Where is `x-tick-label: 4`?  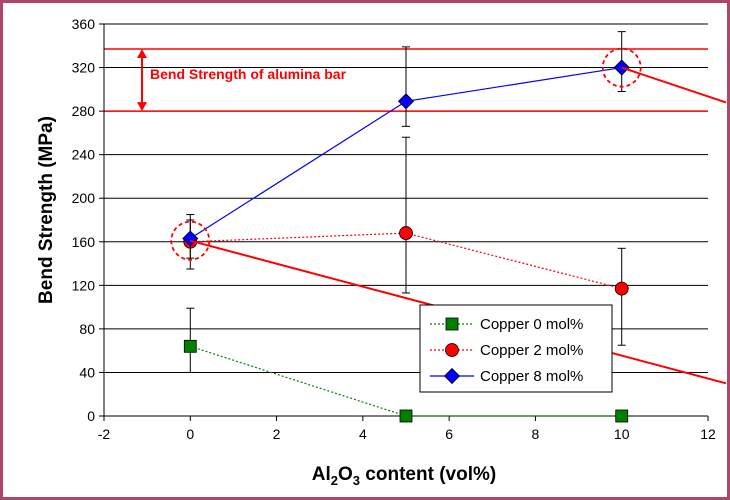
x-tick-label: 4 is located at coordinates (363, 434).